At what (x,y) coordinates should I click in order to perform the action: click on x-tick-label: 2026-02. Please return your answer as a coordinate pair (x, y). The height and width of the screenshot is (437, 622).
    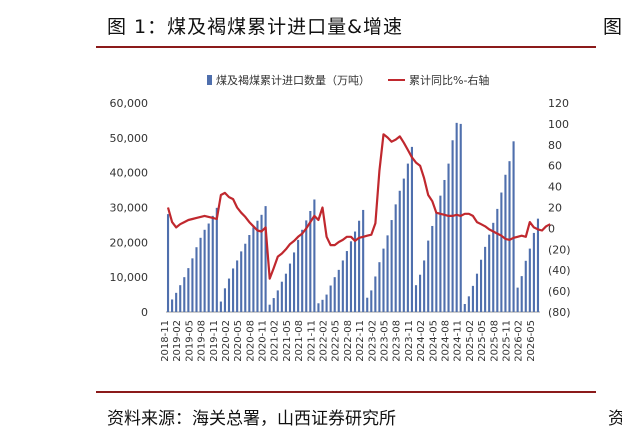
    Looking at the image, I should click on (519, 341).